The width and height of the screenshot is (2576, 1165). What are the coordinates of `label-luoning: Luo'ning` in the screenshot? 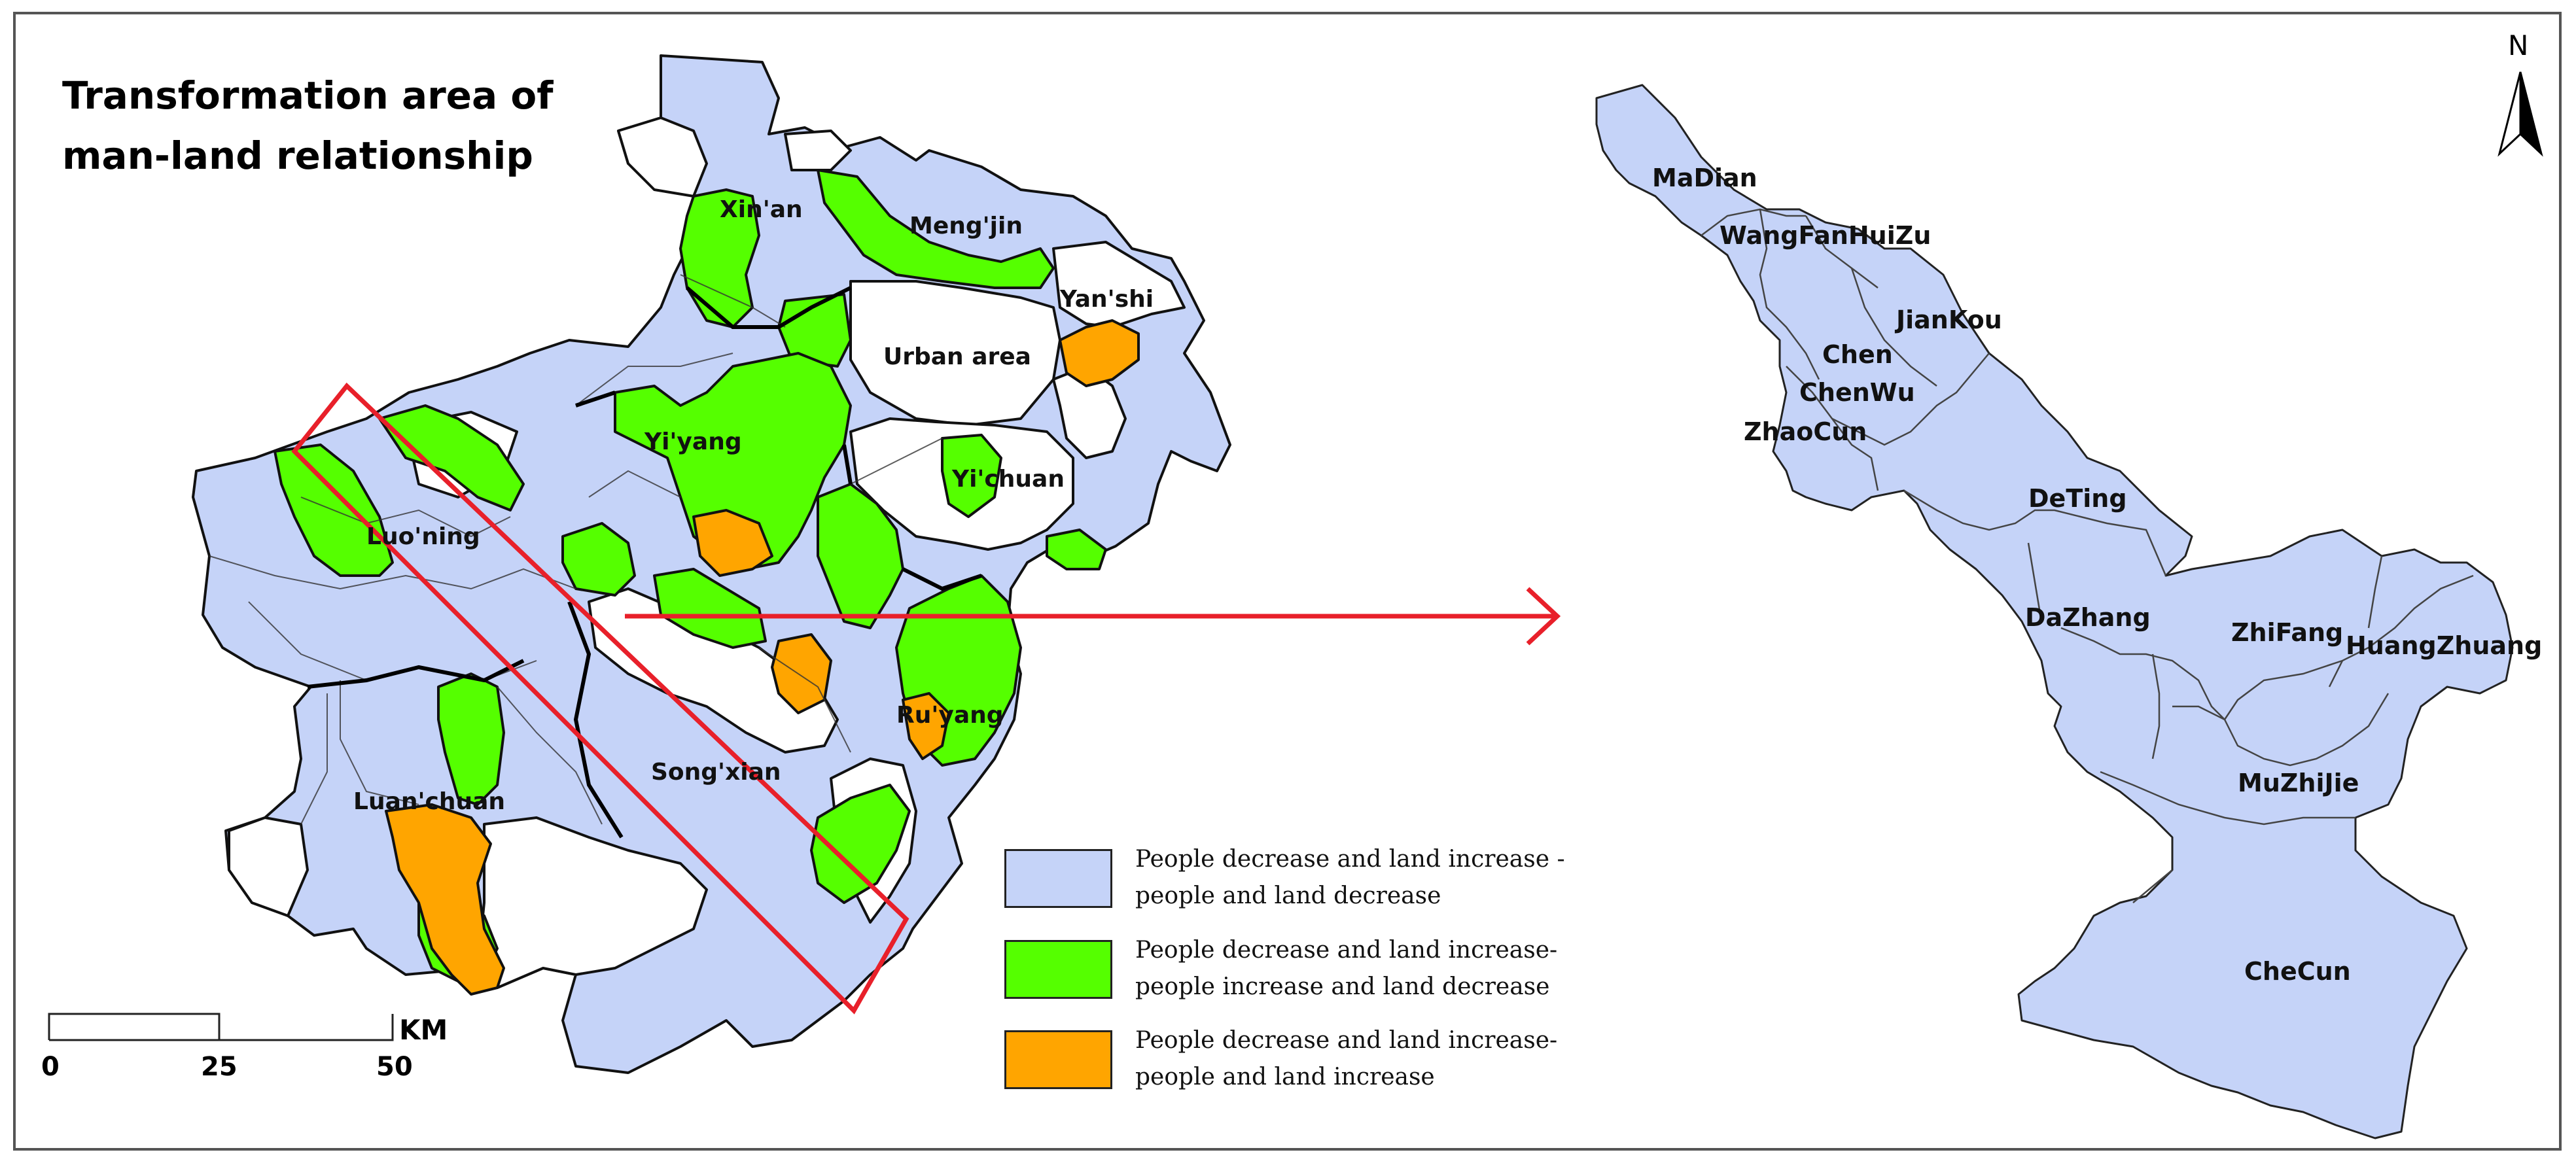 It's located at (423, 536).